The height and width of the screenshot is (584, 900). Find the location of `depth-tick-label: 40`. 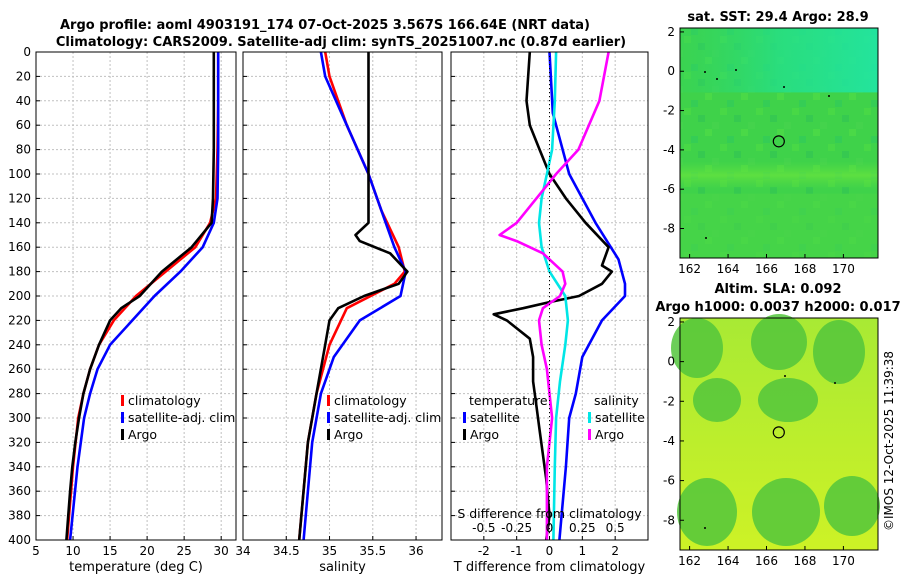

depth-tick-label: 40 is located at coordinates (23, 101).